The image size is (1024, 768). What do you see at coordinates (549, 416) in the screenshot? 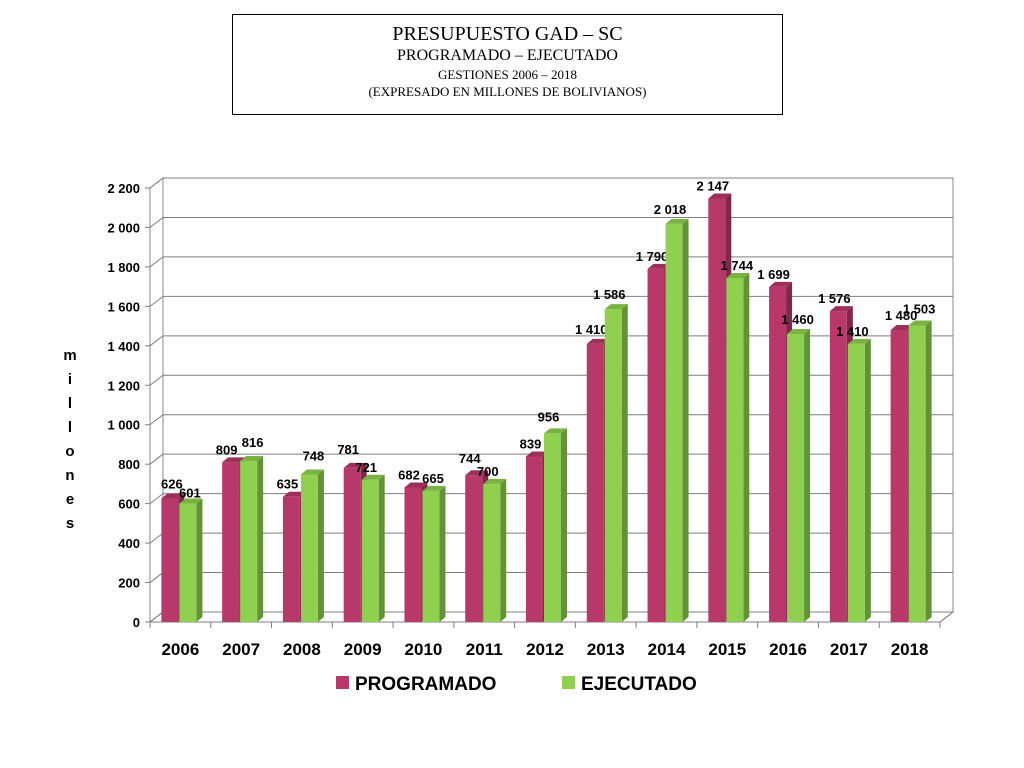
I see `data-label: 956` at bounding box center [549, 416].